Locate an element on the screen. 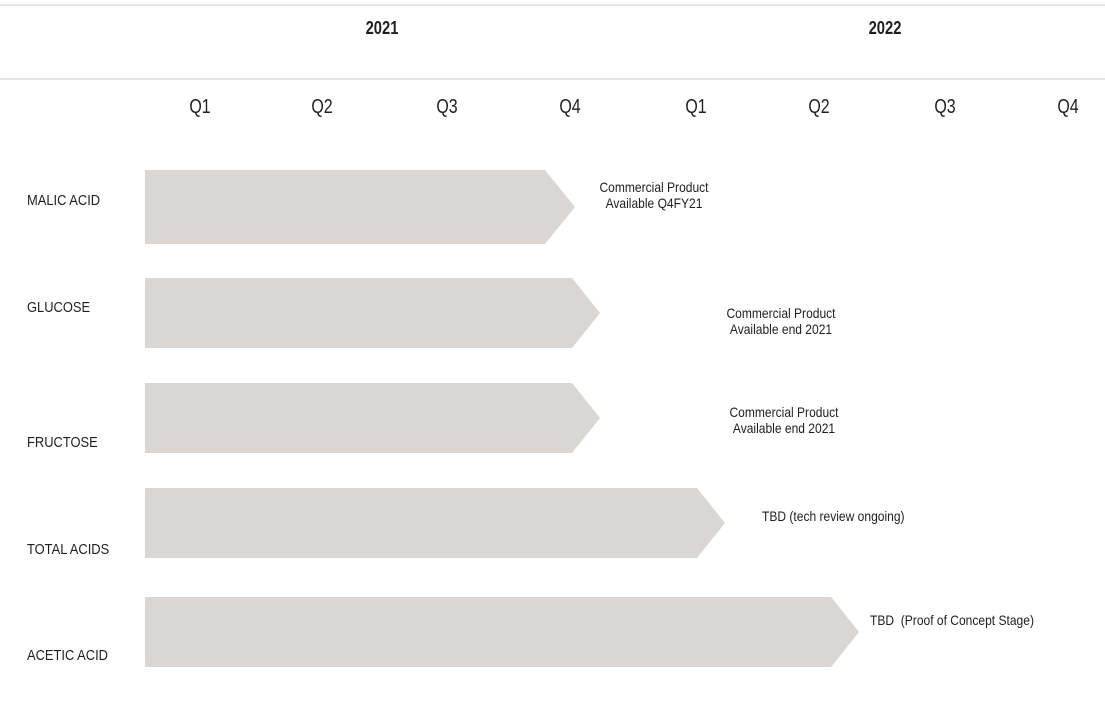 The width and height of the screenshot is (1105, 725). status-note-total-acids: TBD (tech review ongoing) is located at coordinates (833, 516).